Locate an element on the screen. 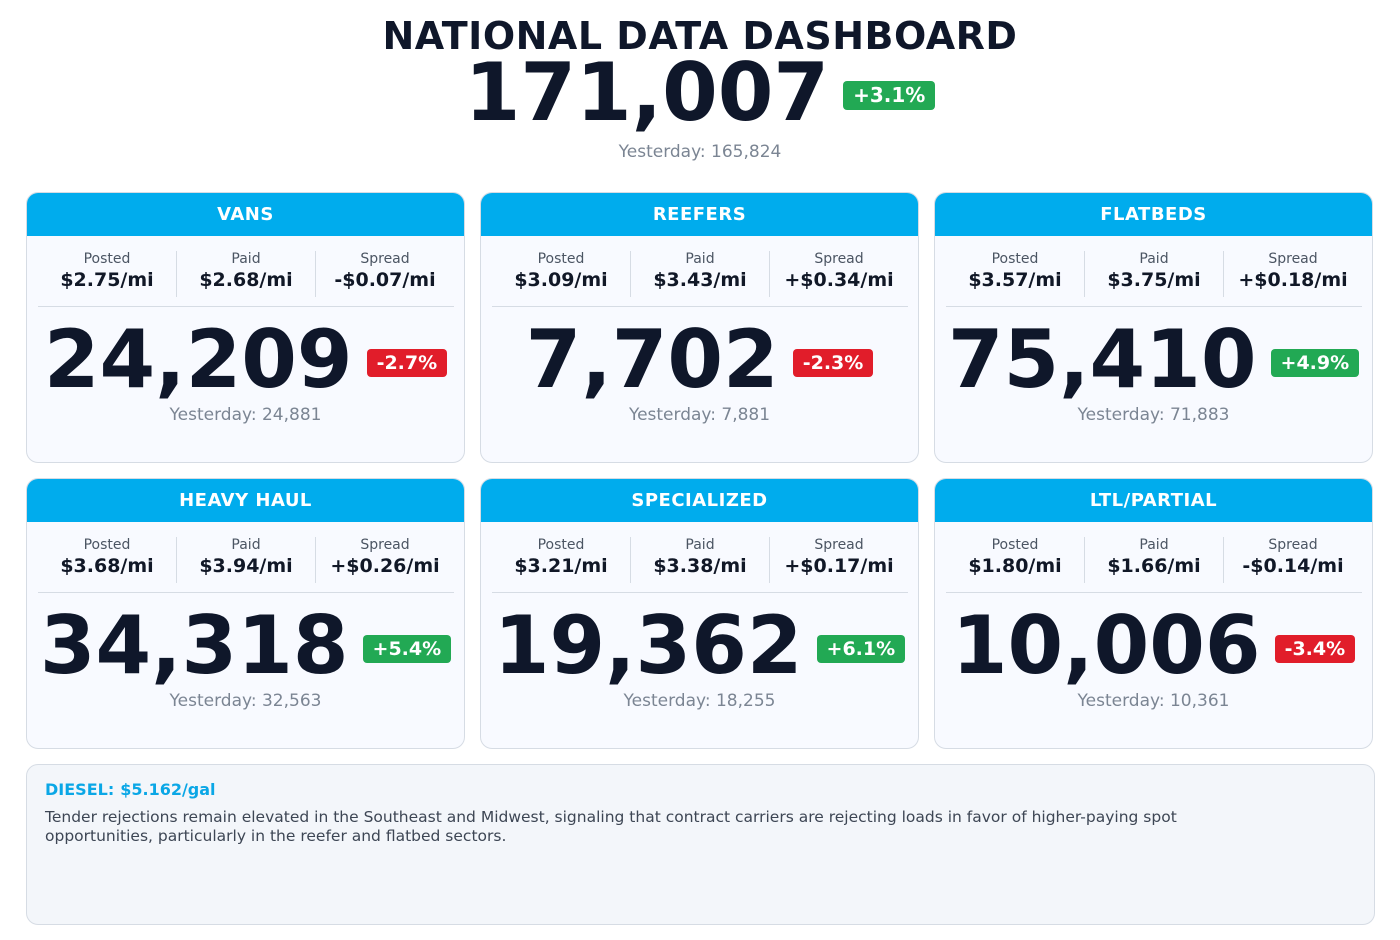 Image resolution: width=1400 pixels, height=940 pixels. change-badge: -2.3% is located at coordinates (833, 363).